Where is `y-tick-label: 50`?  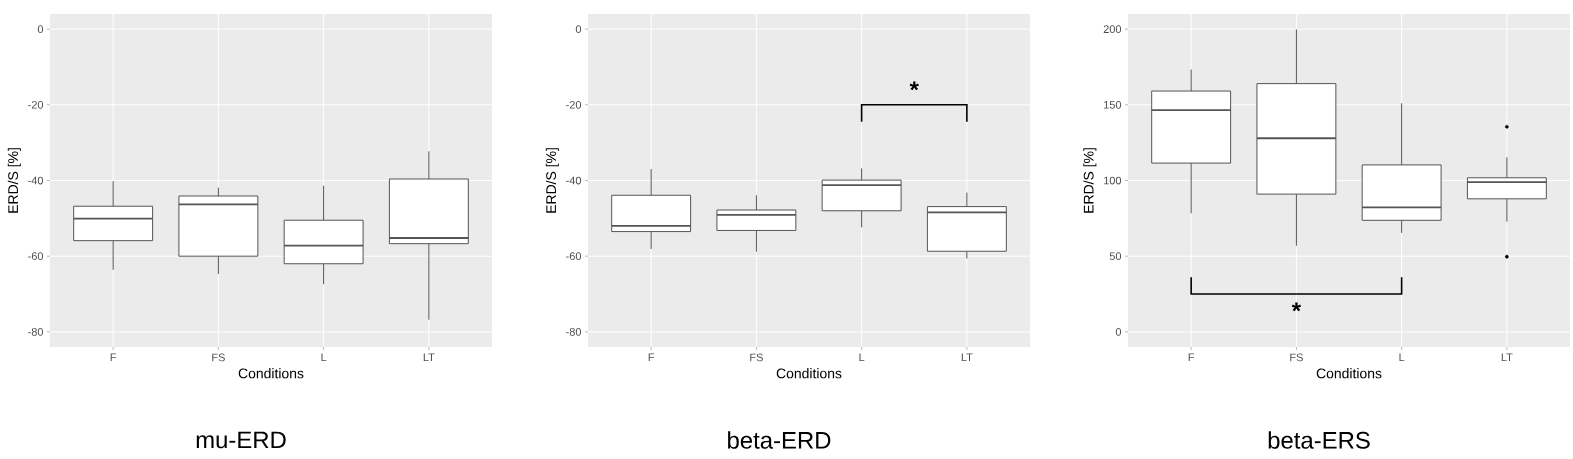 y-tick-label: 50 is located at coordinates (1115, 256).